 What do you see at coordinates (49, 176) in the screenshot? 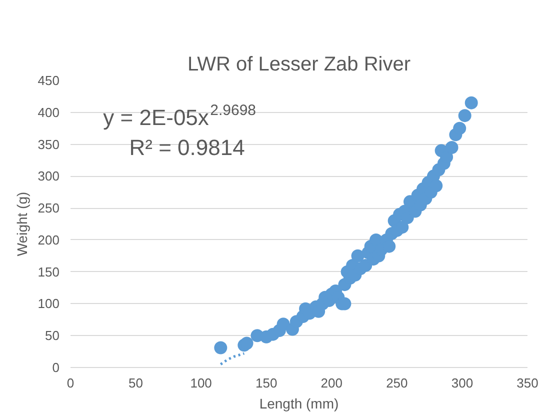
I see `y-tick-label: 300` at bounding box center [49, 176].